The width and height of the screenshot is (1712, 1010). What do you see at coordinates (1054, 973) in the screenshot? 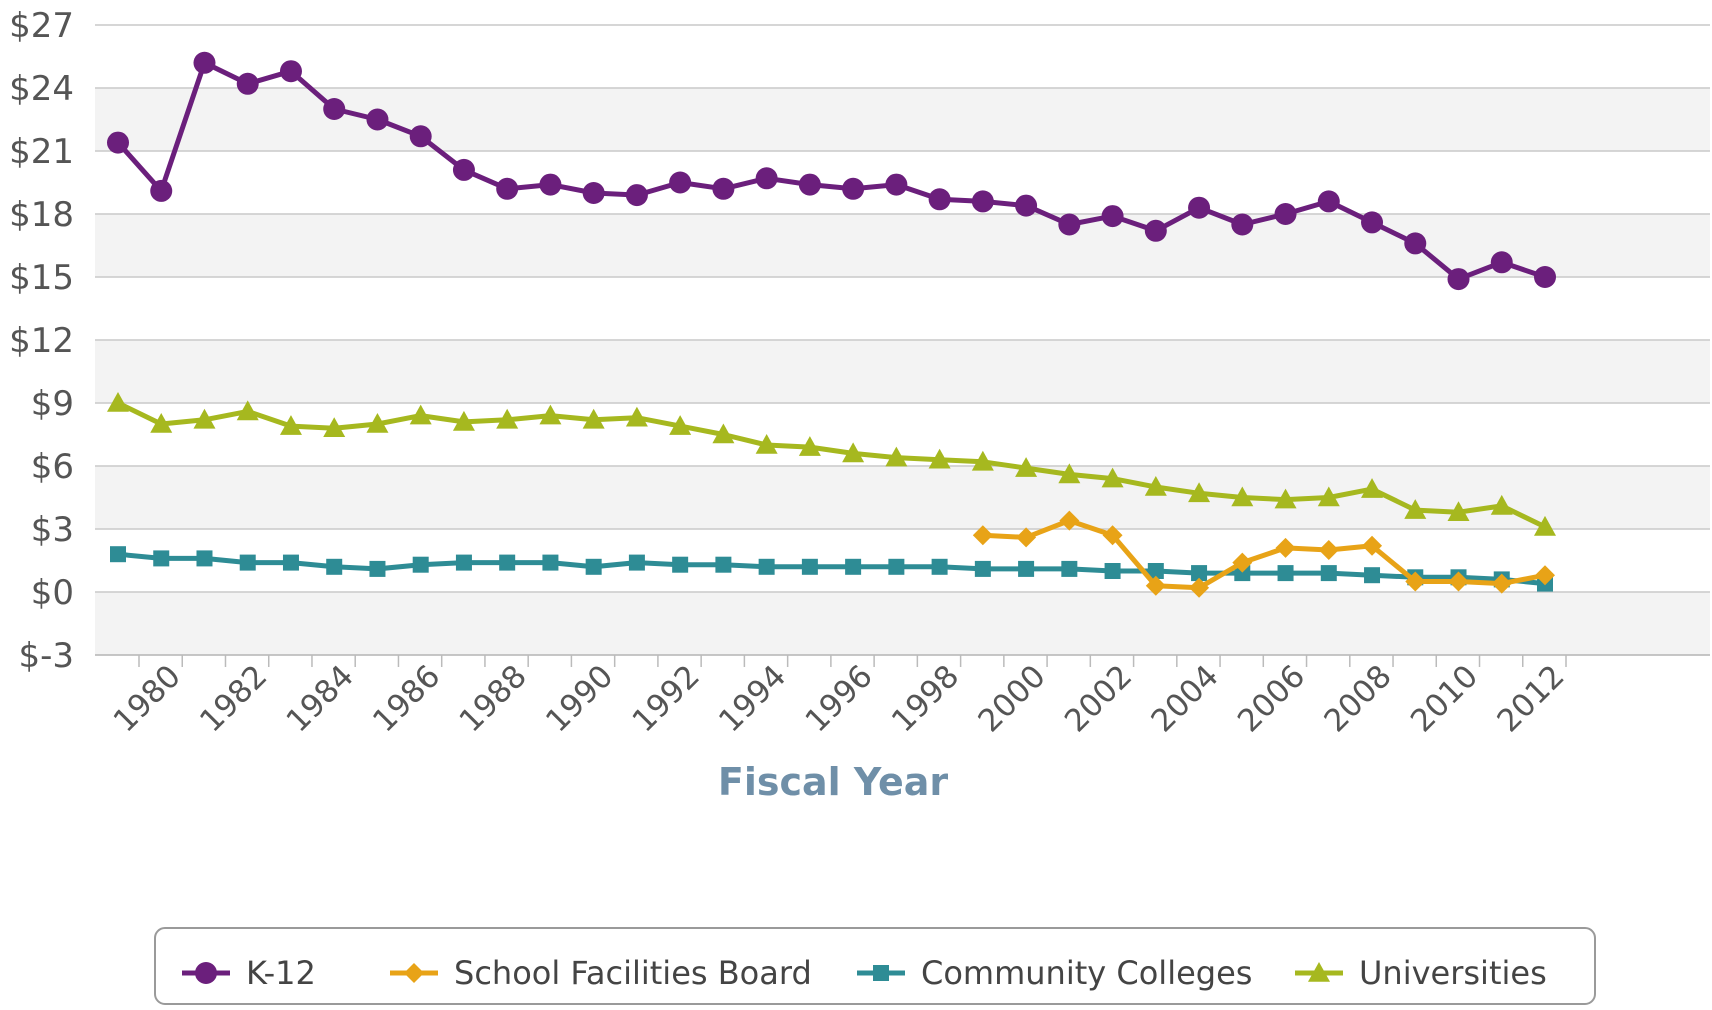
I see `legend-item-community-colleges: Community Colleges` at bounding box center [1054, 973].